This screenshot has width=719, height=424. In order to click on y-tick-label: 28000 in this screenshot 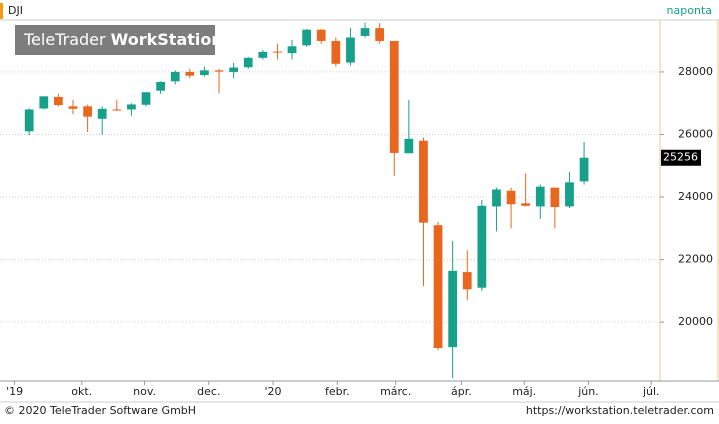, I will do `click(695, 71)`.